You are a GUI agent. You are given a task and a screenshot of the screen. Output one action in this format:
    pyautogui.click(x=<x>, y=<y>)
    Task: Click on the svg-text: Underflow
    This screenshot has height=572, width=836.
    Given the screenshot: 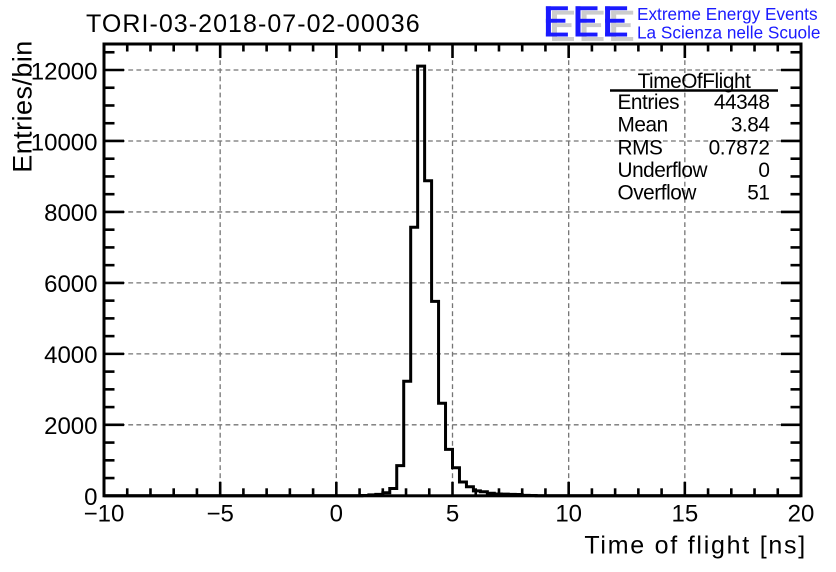 What is the action you would take?
    pyautogui.click(x=663, y=170)
    